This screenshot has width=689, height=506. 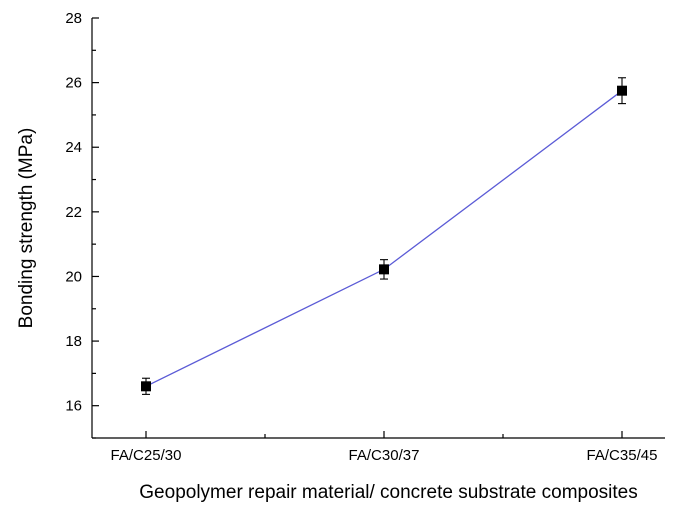 I want to click on x-axis-ticks: FA/C25/30 FA/C30/37 FA/C35/45, so click(x=384, y=447).